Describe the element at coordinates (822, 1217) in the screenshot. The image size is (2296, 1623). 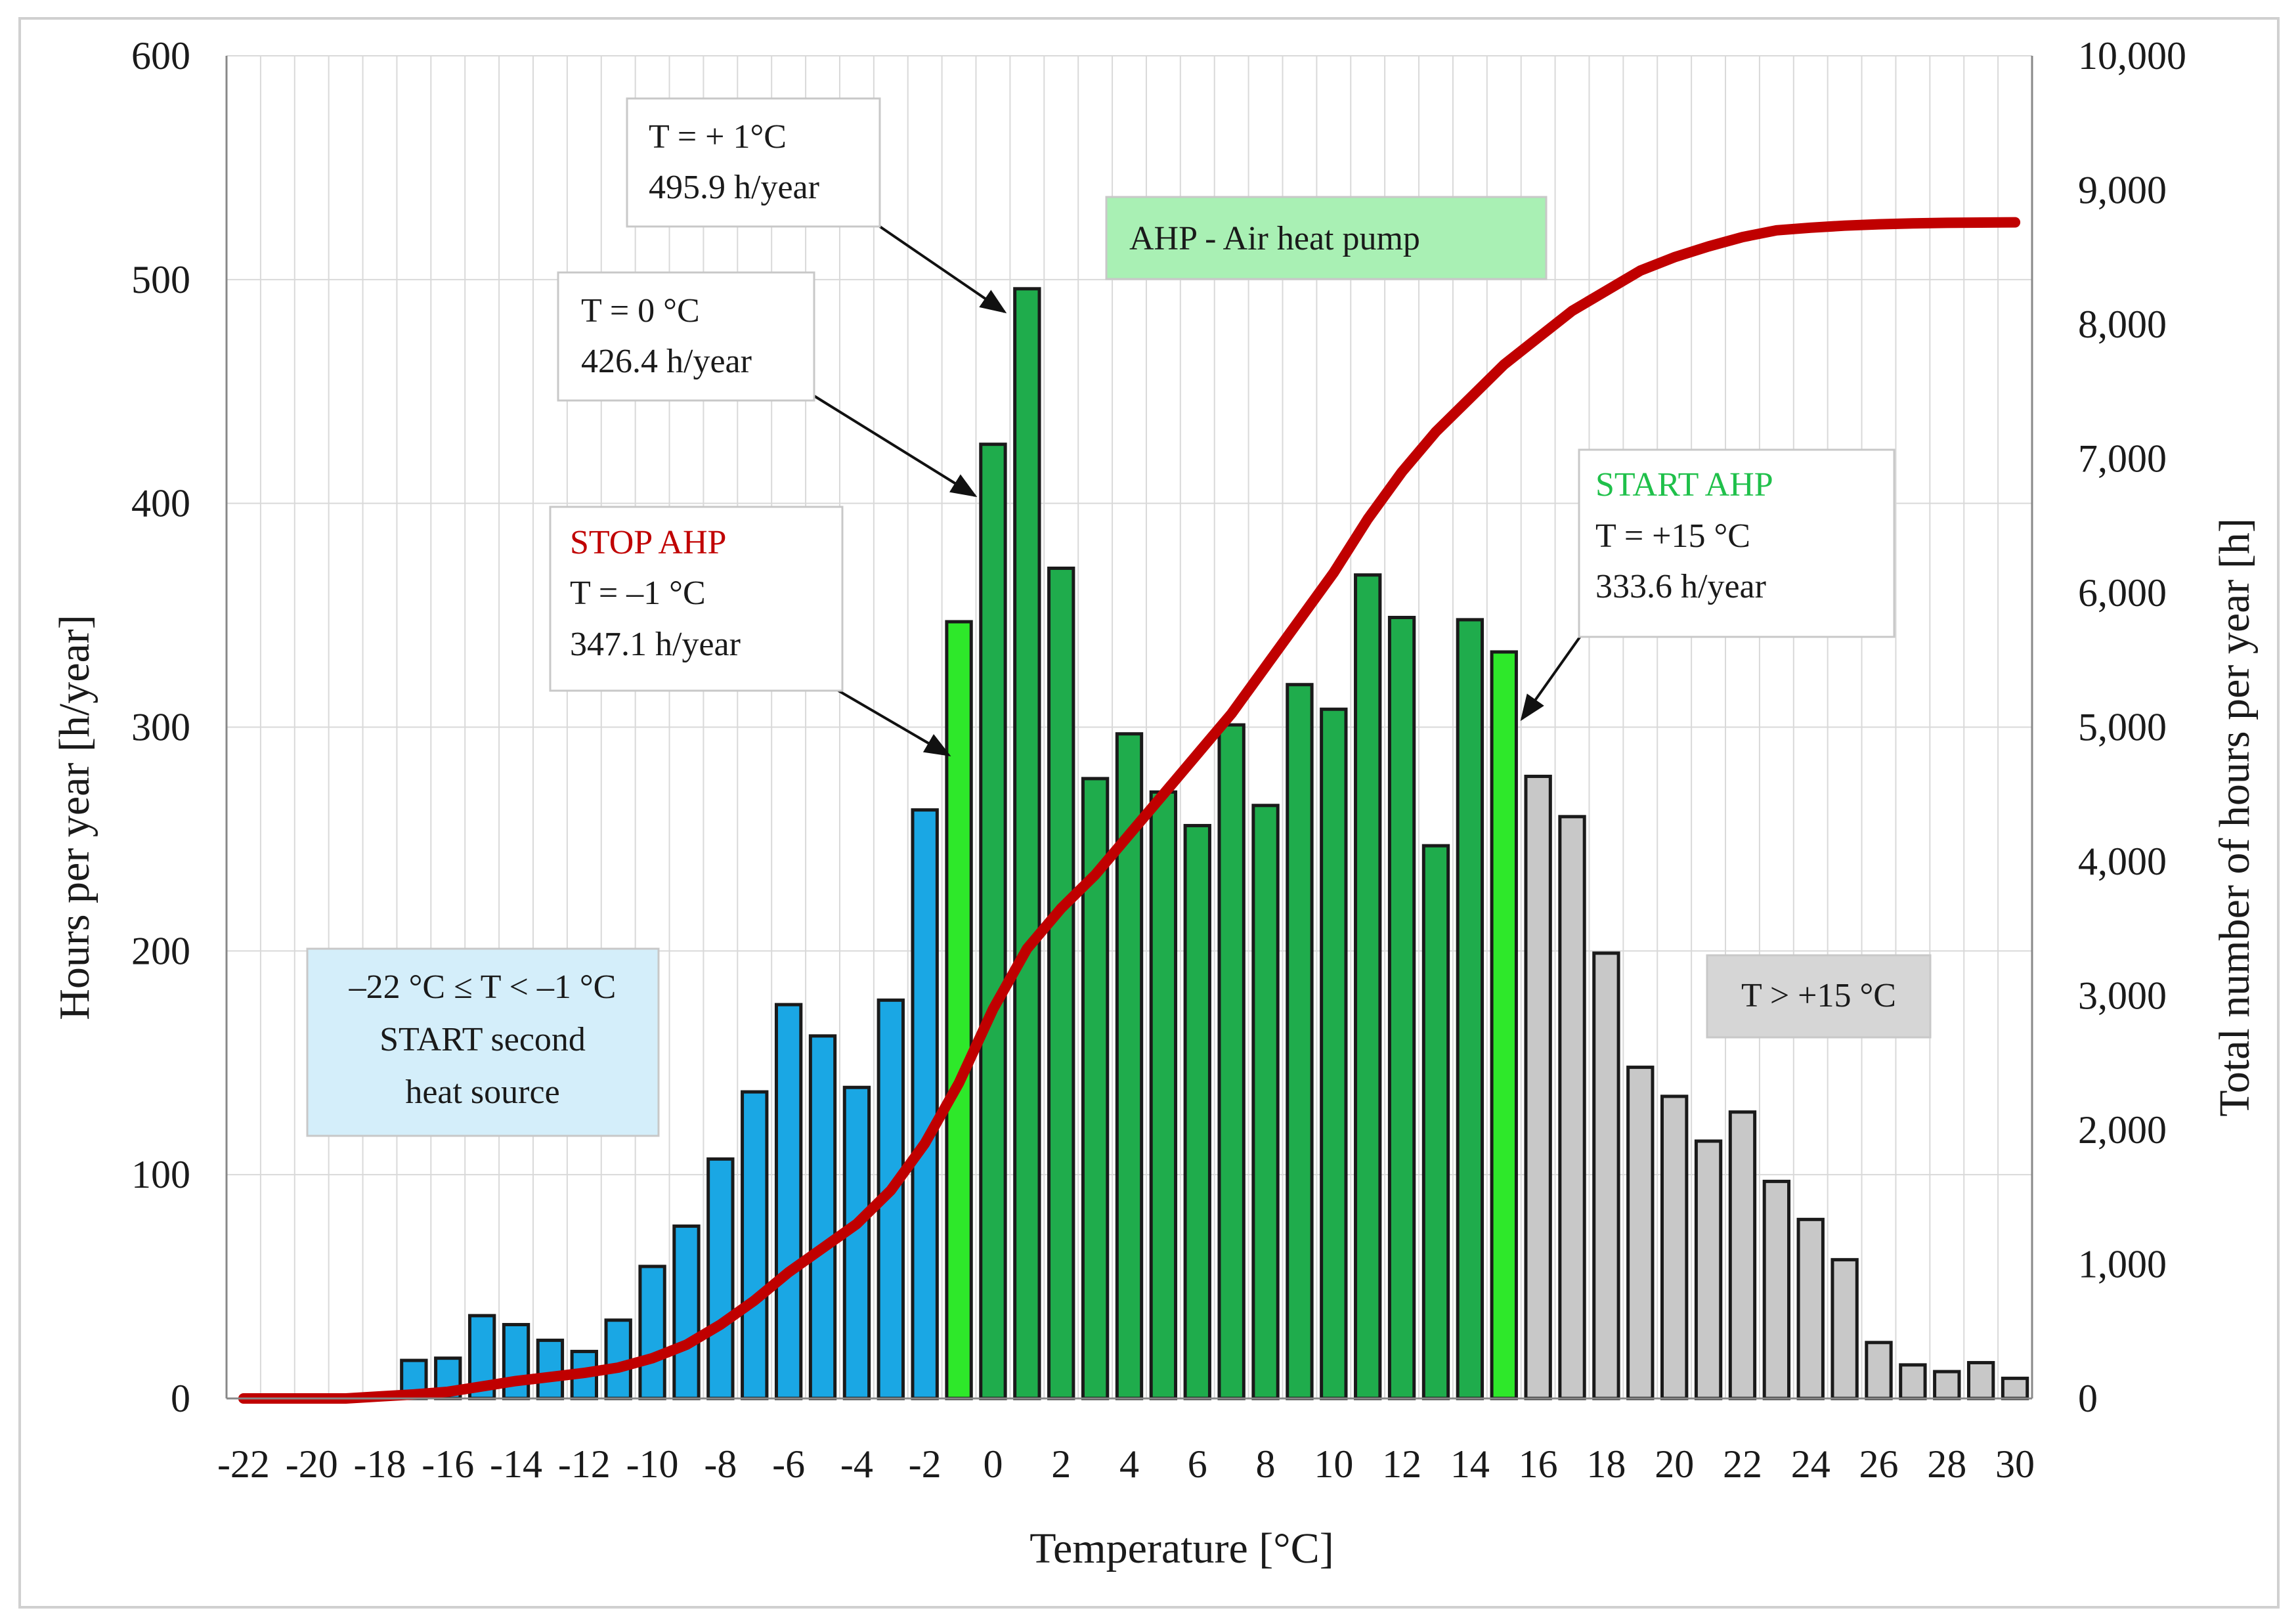
I see `bar--5` at that location.